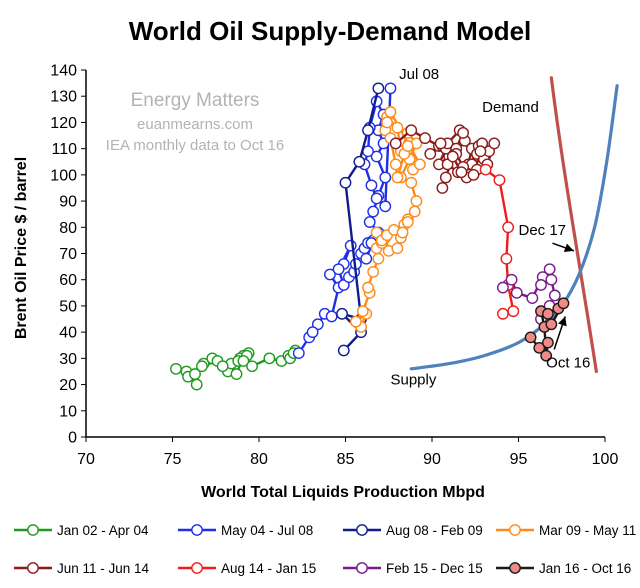  Describe the element at coordinates (434, 568) in the screenshot. I see `legend-label: Feb 15 - Dec 15` at that location.